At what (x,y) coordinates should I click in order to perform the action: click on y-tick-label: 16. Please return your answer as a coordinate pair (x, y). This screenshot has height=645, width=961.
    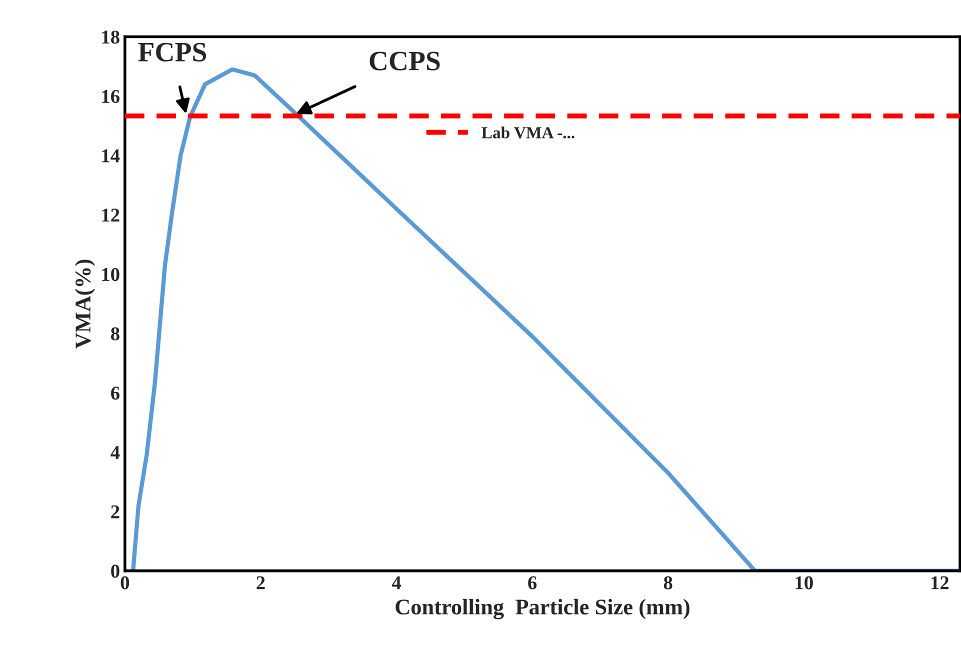
    Looking at the image, I should click on (111, 97).